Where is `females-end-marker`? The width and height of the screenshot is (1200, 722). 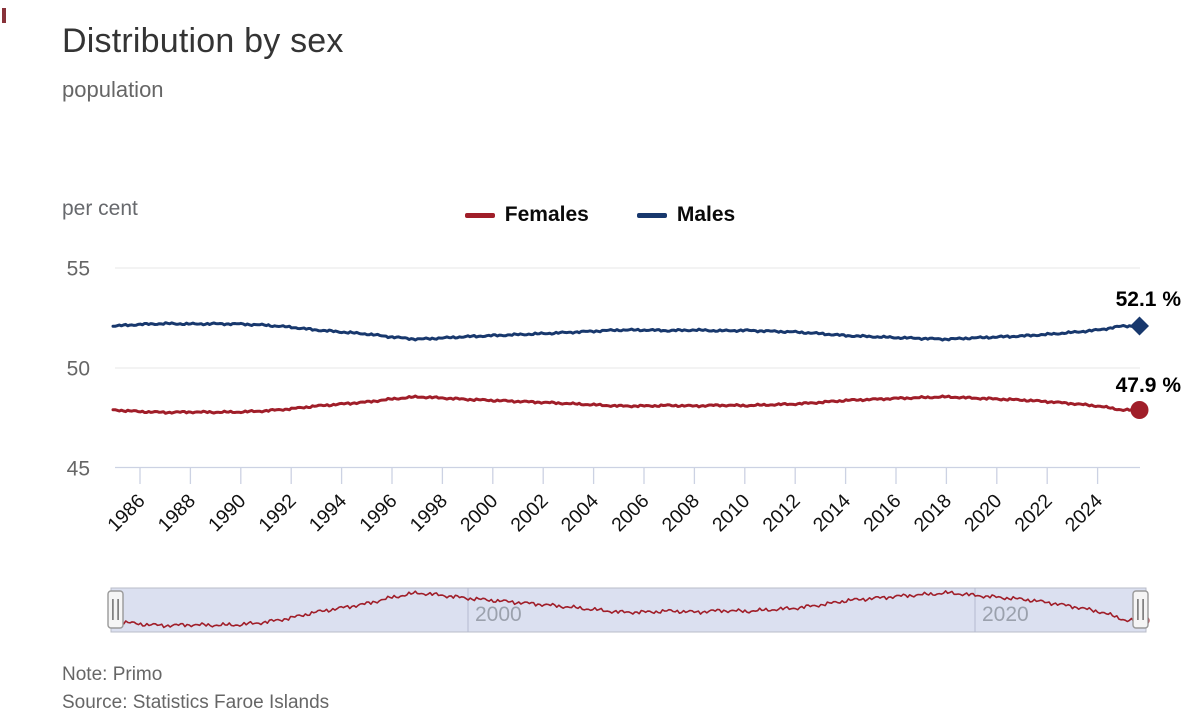
females-end-marker is located at coordinates (1139, 410).